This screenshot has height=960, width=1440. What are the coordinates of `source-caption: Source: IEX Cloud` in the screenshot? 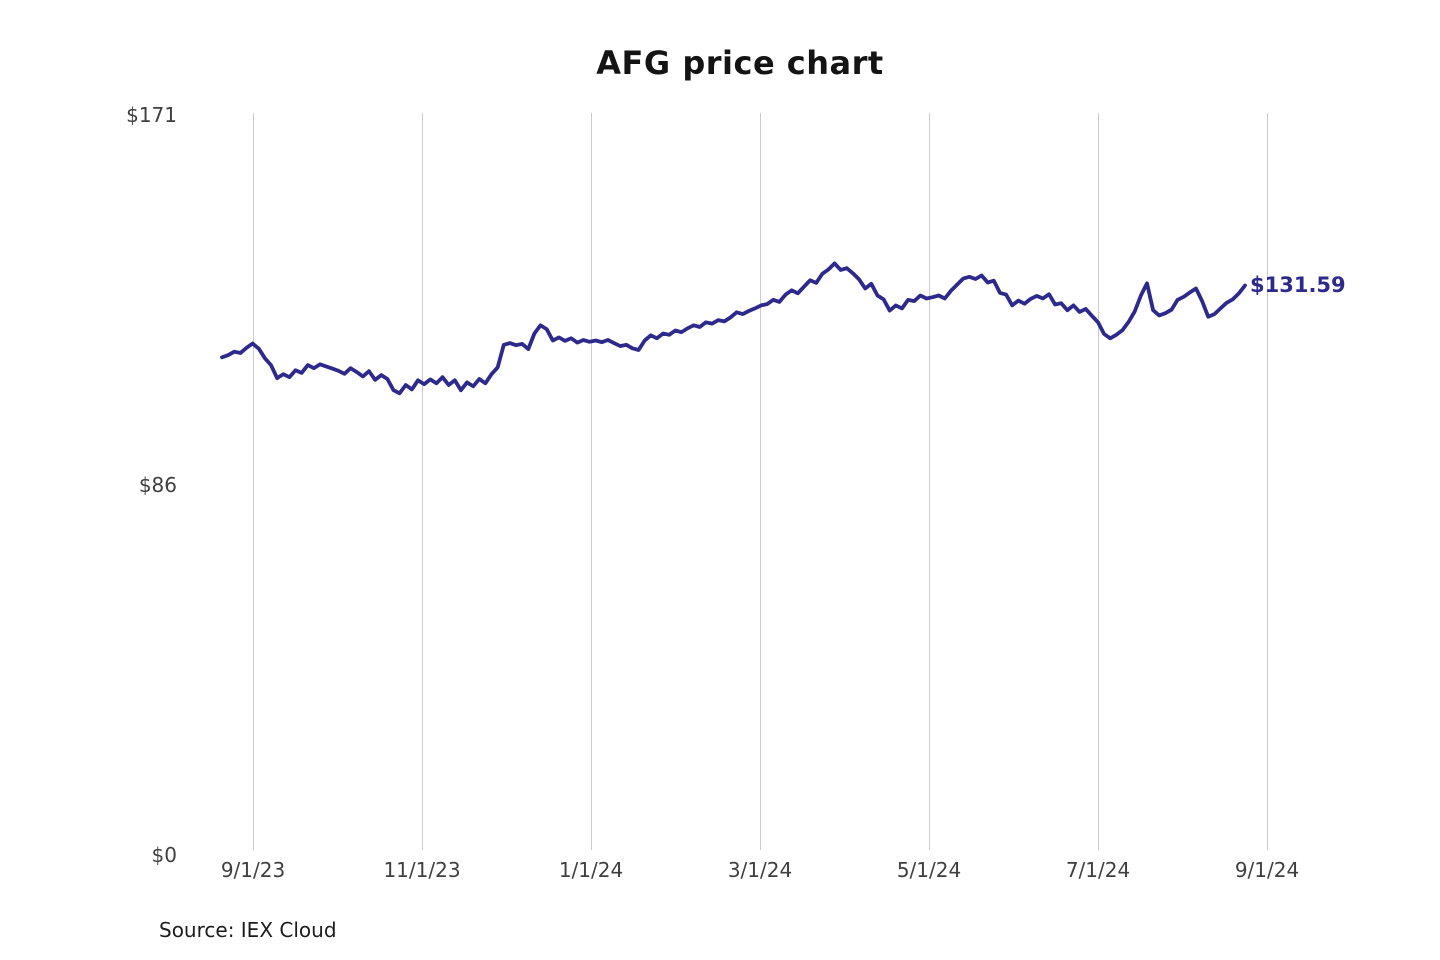 It's located at (248, 930).